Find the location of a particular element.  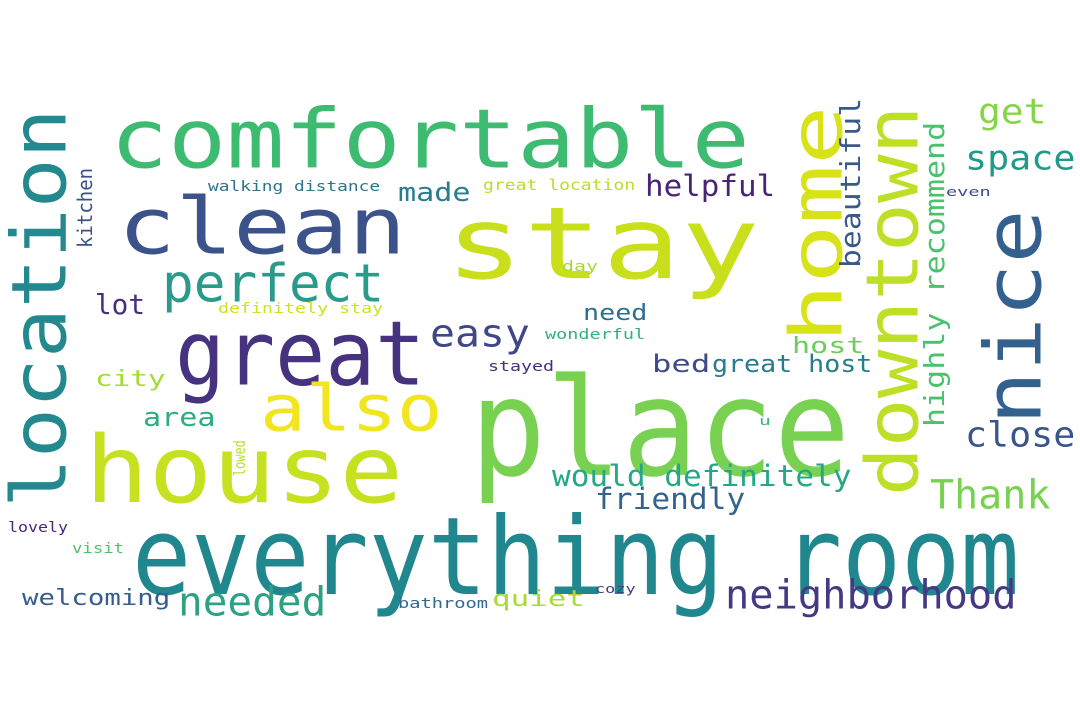

word-stay: stay is located at coordinates (602, 244).